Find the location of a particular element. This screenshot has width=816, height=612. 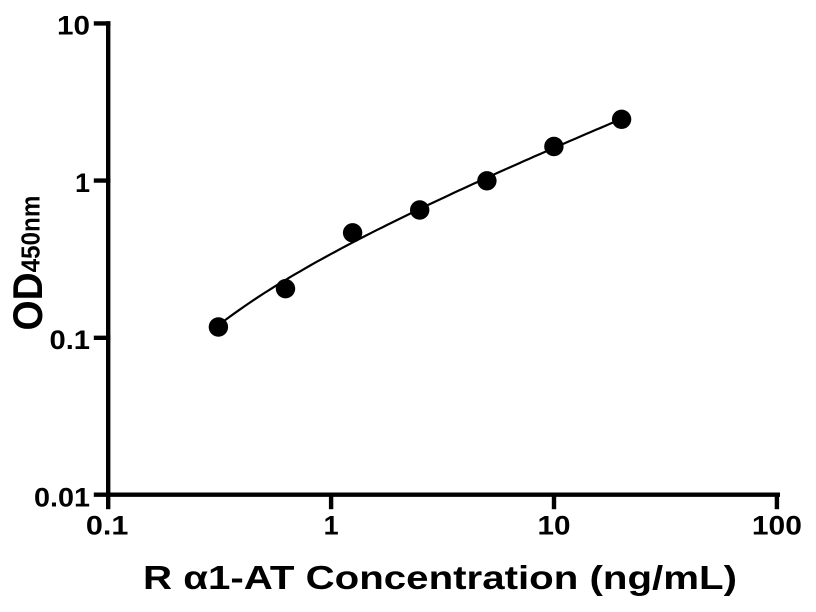

svg-text: R α1-AT Concentration (ng/mL) is located at coordinates (440, 577).